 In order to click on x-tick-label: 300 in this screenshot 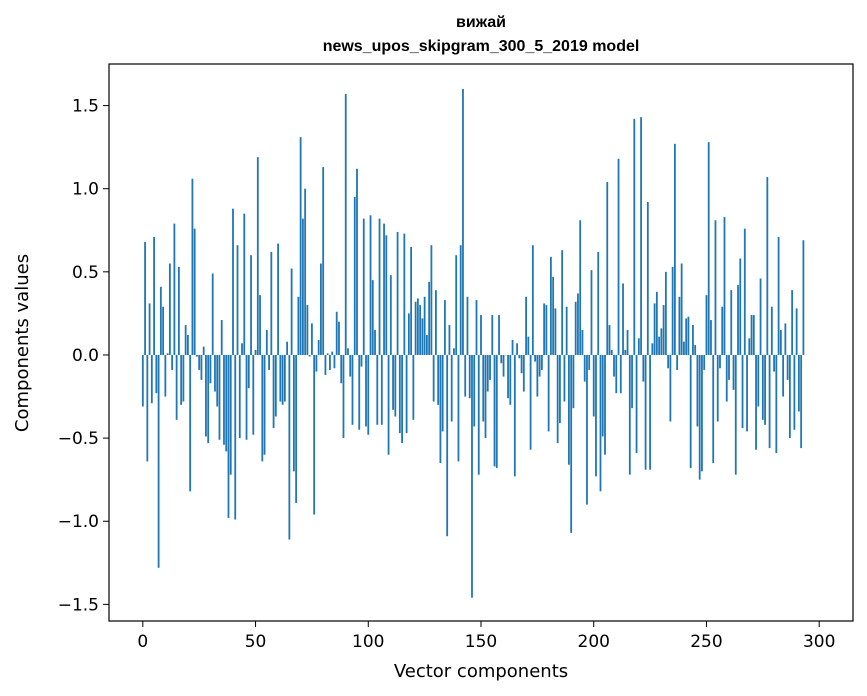, I will do `click(819, 642)`.